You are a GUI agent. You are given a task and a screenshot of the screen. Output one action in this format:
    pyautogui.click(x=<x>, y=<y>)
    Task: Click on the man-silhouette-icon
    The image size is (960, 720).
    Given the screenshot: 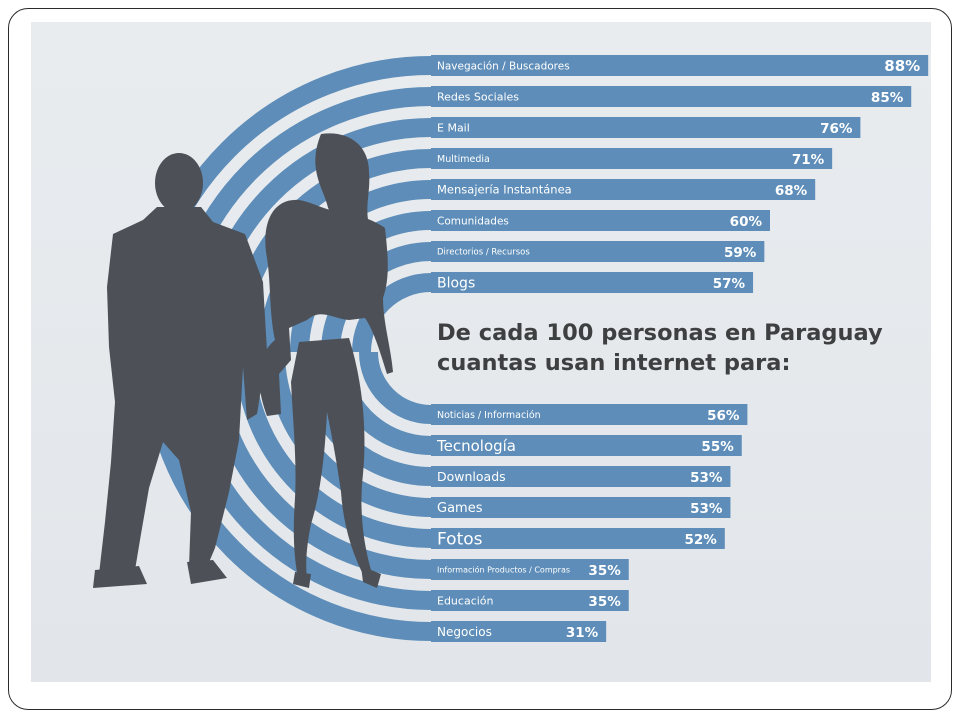 What is the action you would take?
    pyautogui.click(x=180, y=370)
    